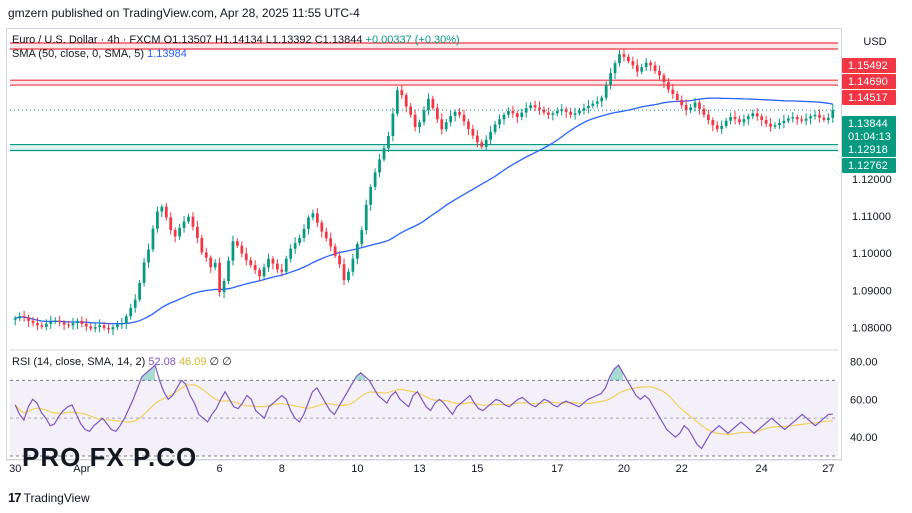 This screenshot has width=912, height=513. What do you see at coordinates (875, 42) in the screenshot?
I see `currency-label: USD` at bounding box center [875, 42].